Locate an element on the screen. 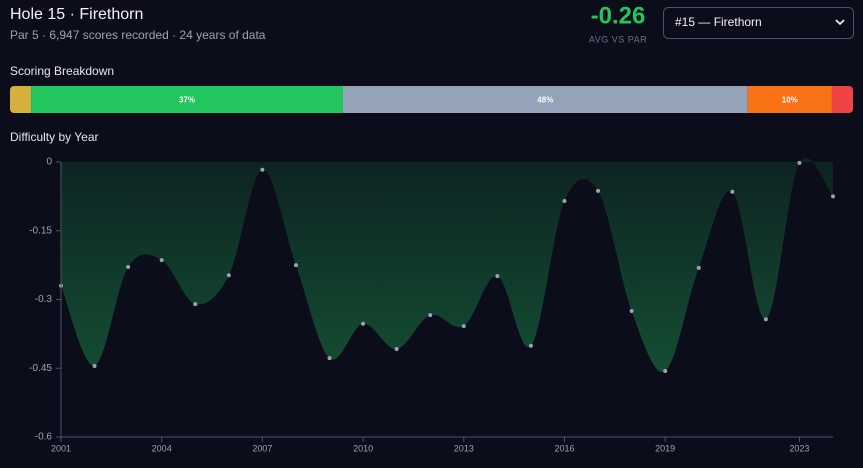 This screenshot has height=468, width=863. x-tick-label: 2023 is located at coordinates (799, 448).